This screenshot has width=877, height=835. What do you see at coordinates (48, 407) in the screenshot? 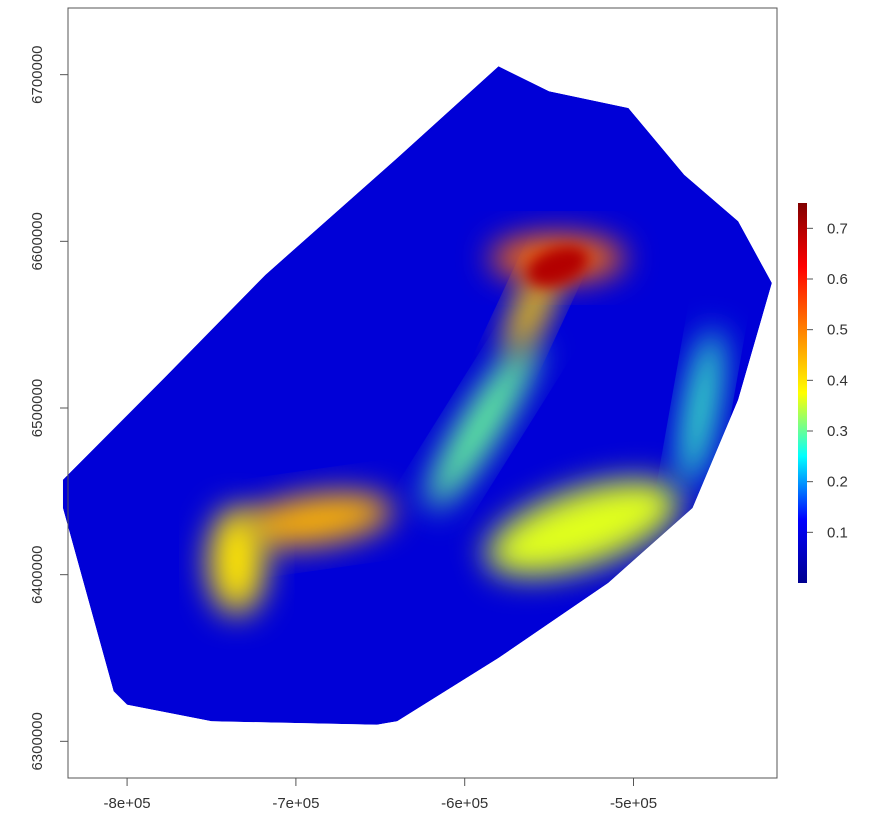
I see `y-axis: 6300000 6400000 6500000 6600000 6700000` at bounding box center [48, 407].